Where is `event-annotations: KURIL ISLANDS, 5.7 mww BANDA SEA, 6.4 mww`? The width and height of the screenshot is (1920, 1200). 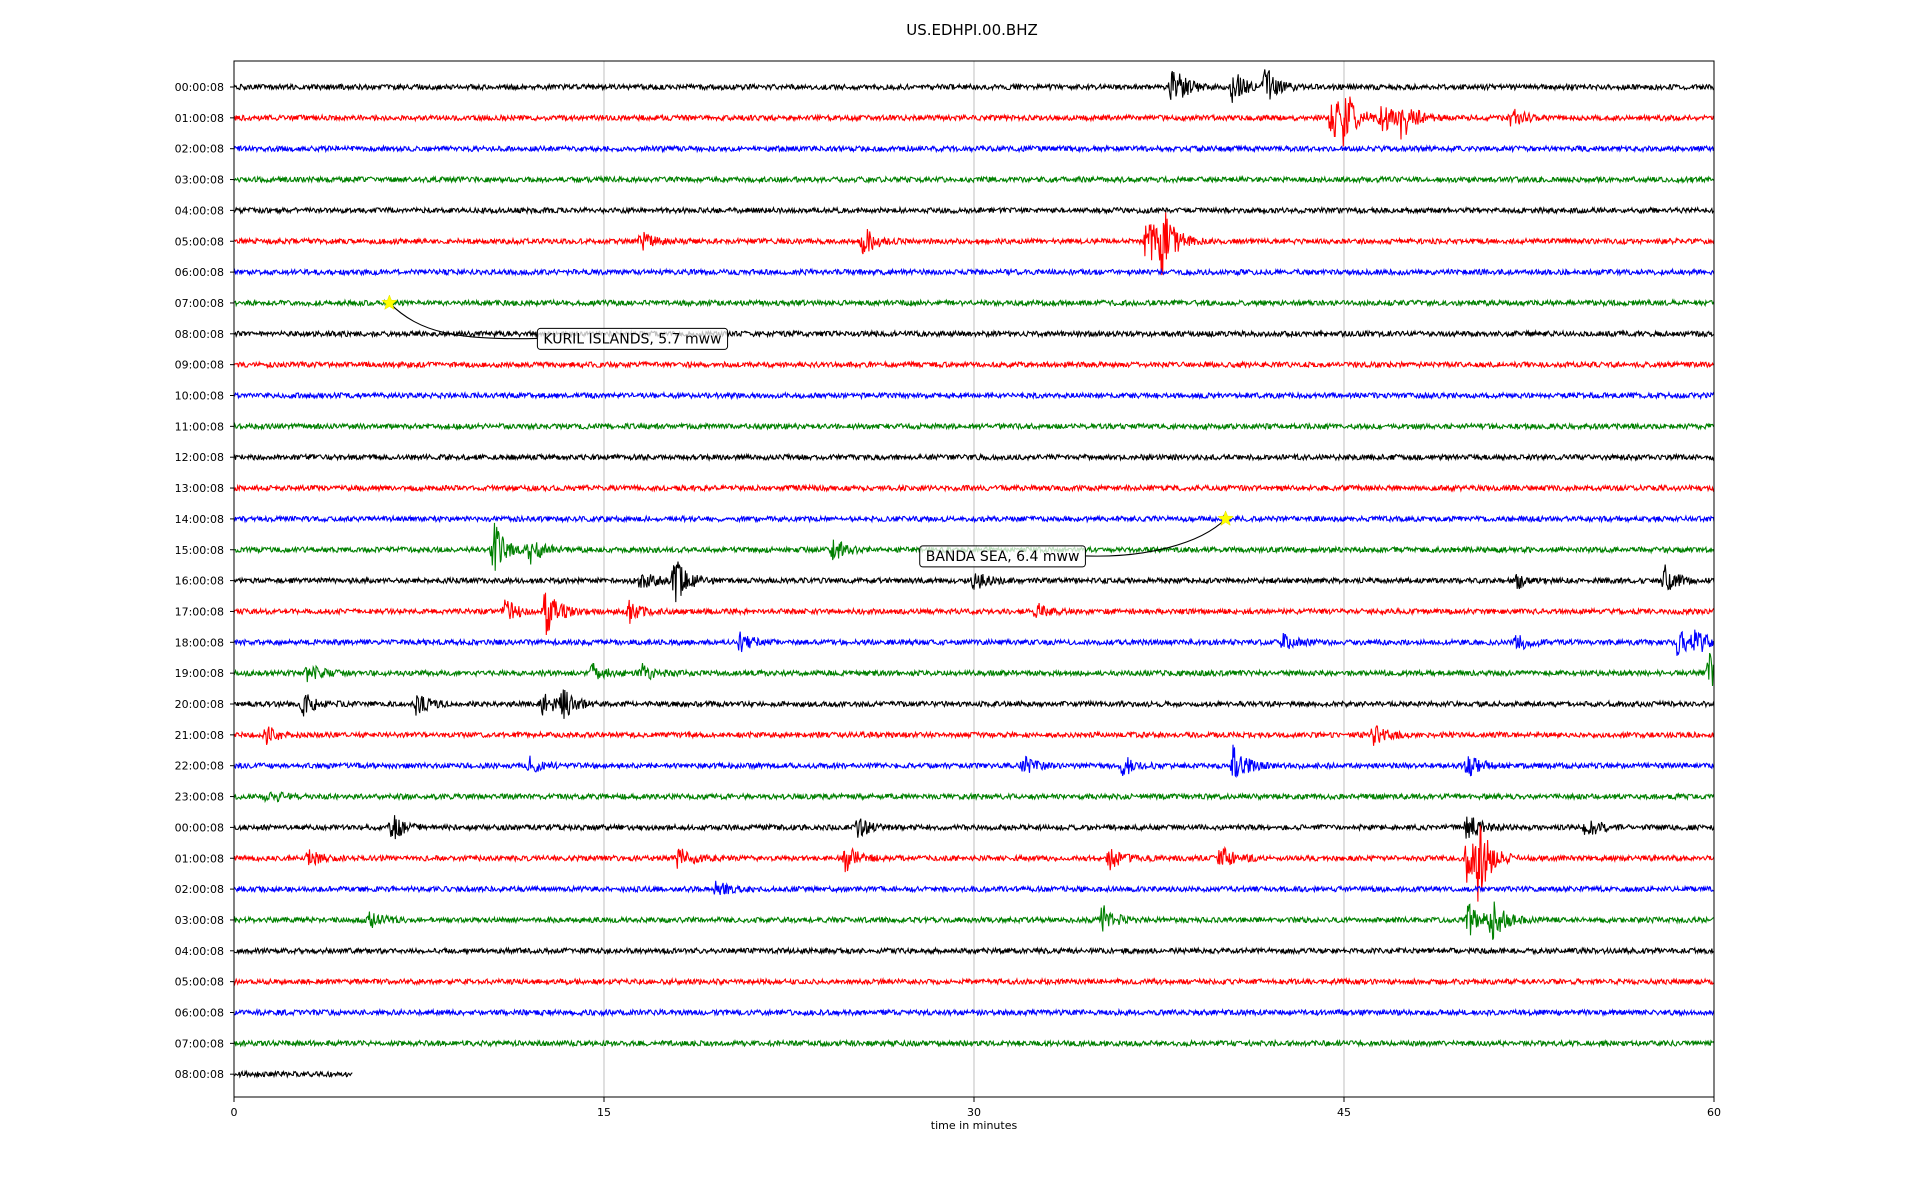
event-annotations: KURIL ISLANDS, 5.7 mww BANDA SEA, 6.4 mww is located at coordinates (807, 431).